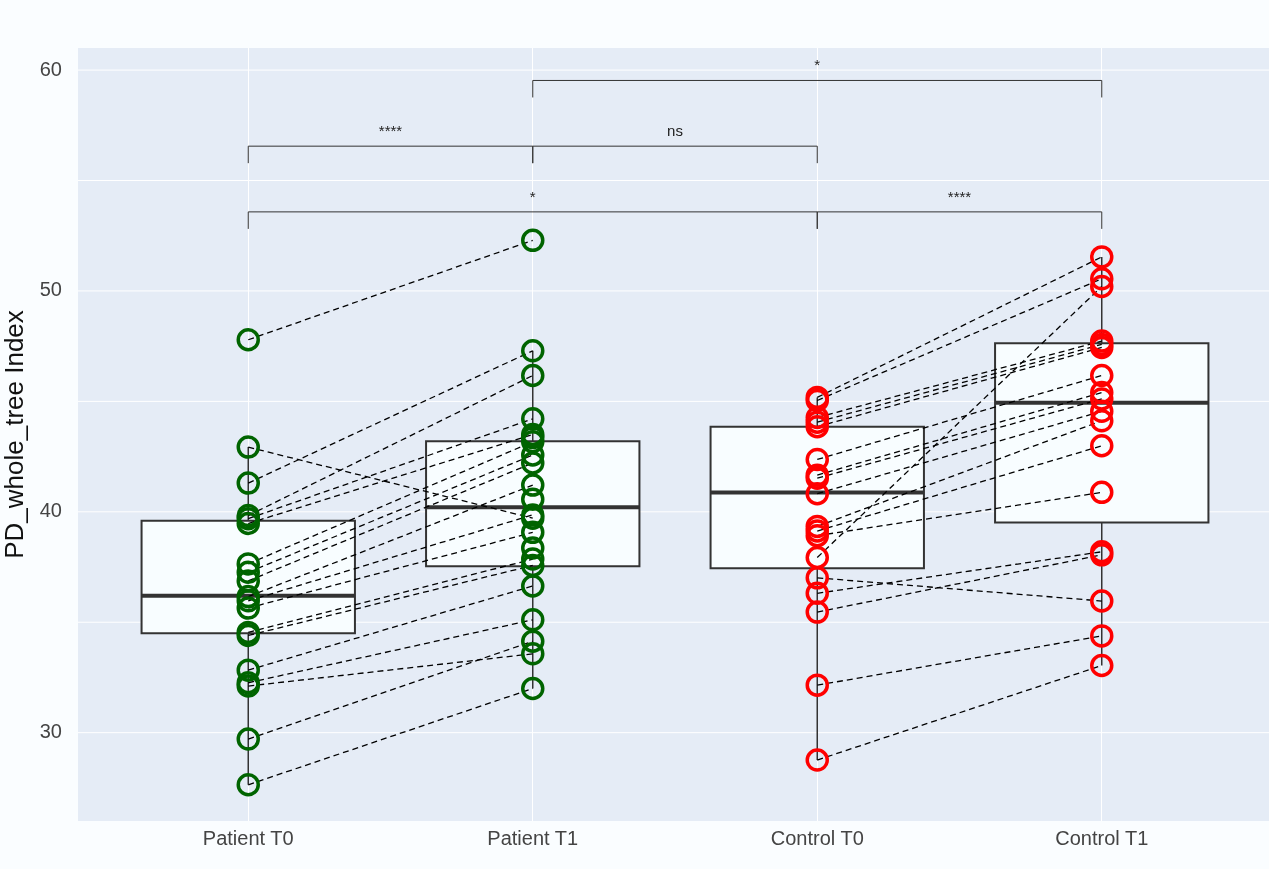 Image resolution: width=1269 pixels, height=869 pixels. Describe the element at coordinates (533, 837) in the screenshot. I see `x-tick-label: Patient T1` at that location.